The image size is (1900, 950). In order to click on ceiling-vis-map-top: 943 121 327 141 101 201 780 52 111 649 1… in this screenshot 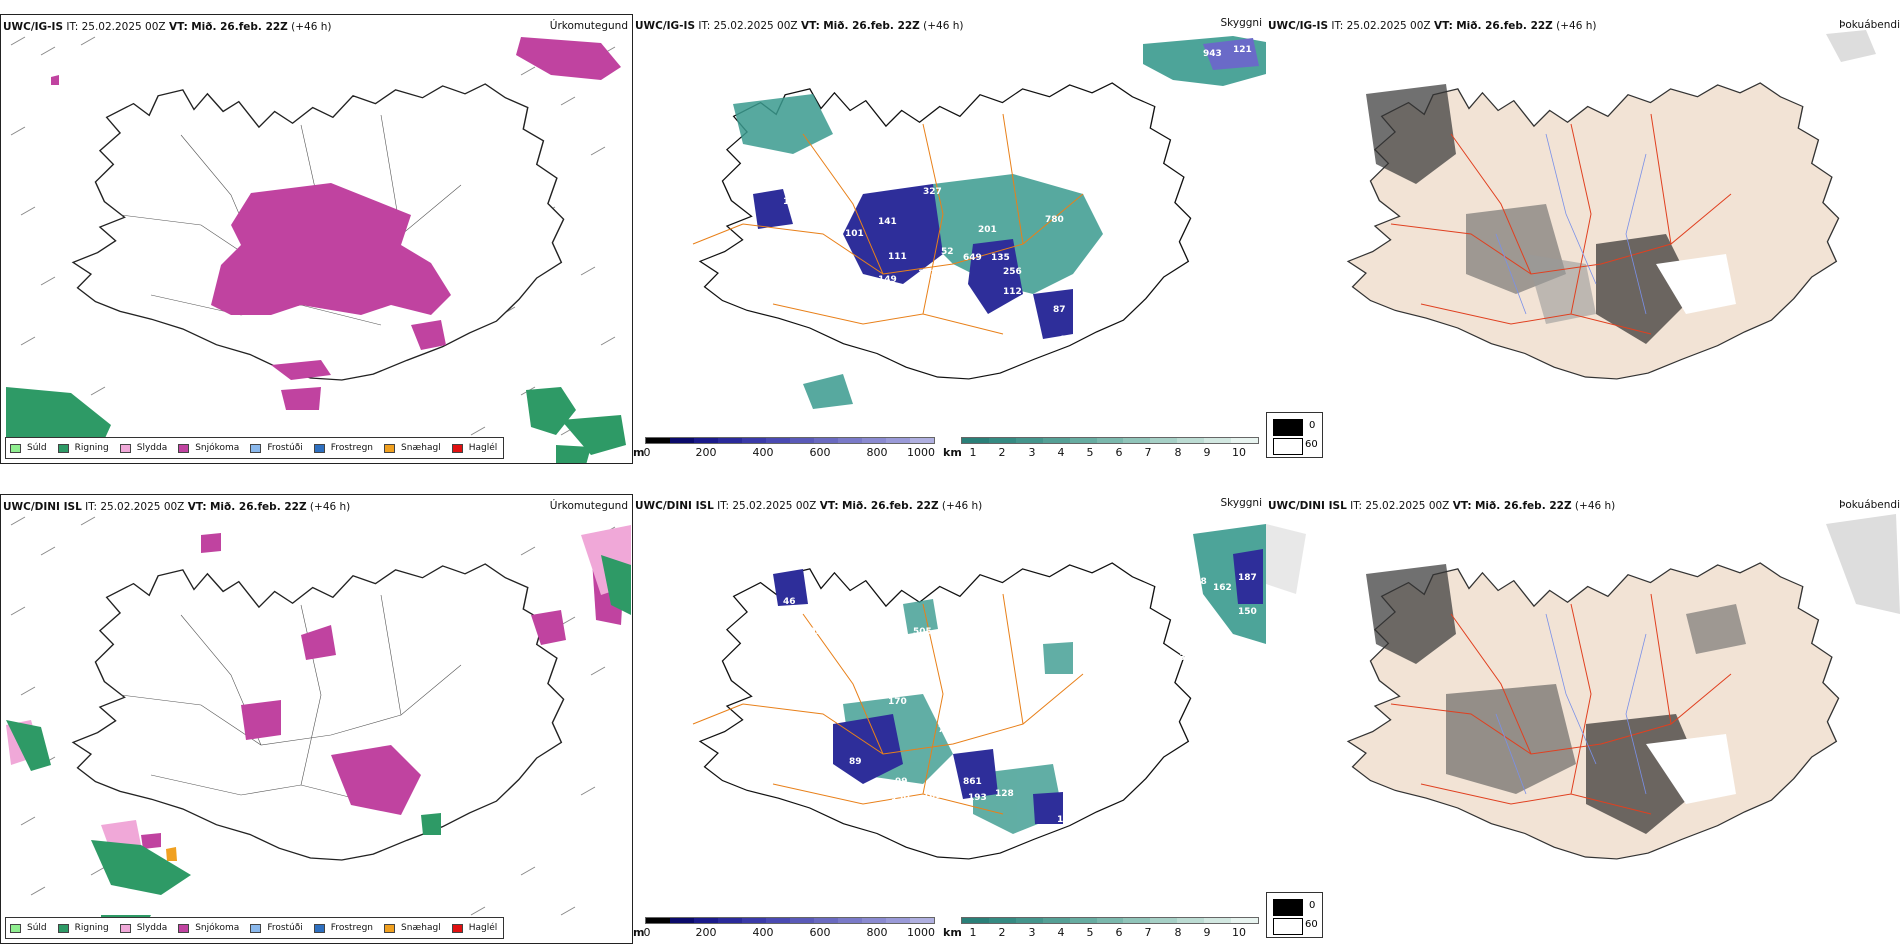, I will do `click(979, 222)`.